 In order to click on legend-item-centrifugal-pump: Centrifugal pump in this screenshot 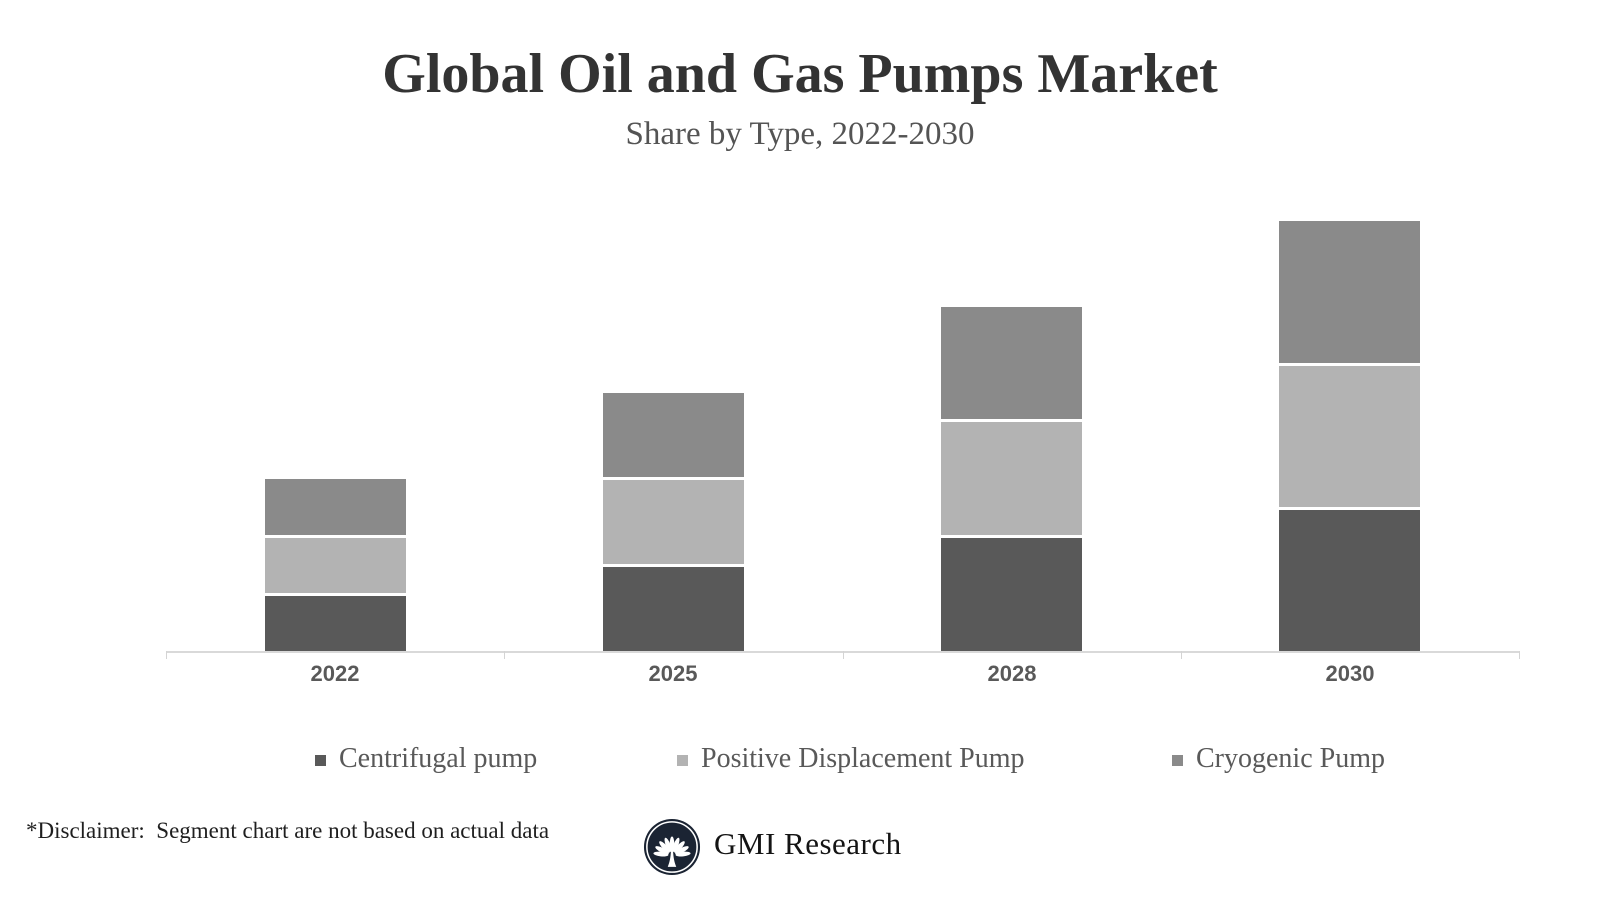, I will do `click(426, 759)`.